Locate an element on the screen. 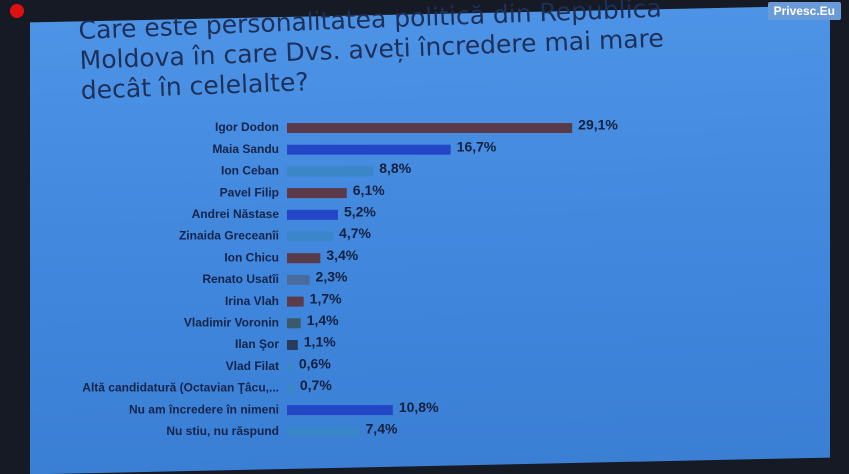 Image resolution: width=849 pixels, height=474 pixels. value-label: 1,4% is located at coordinates (323, 320).